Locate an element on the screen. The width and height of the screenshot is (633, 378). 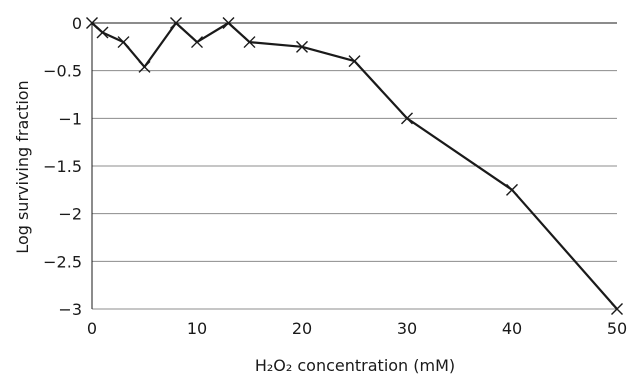
x-tick-label: 20 is located at coordinates (302, 328).